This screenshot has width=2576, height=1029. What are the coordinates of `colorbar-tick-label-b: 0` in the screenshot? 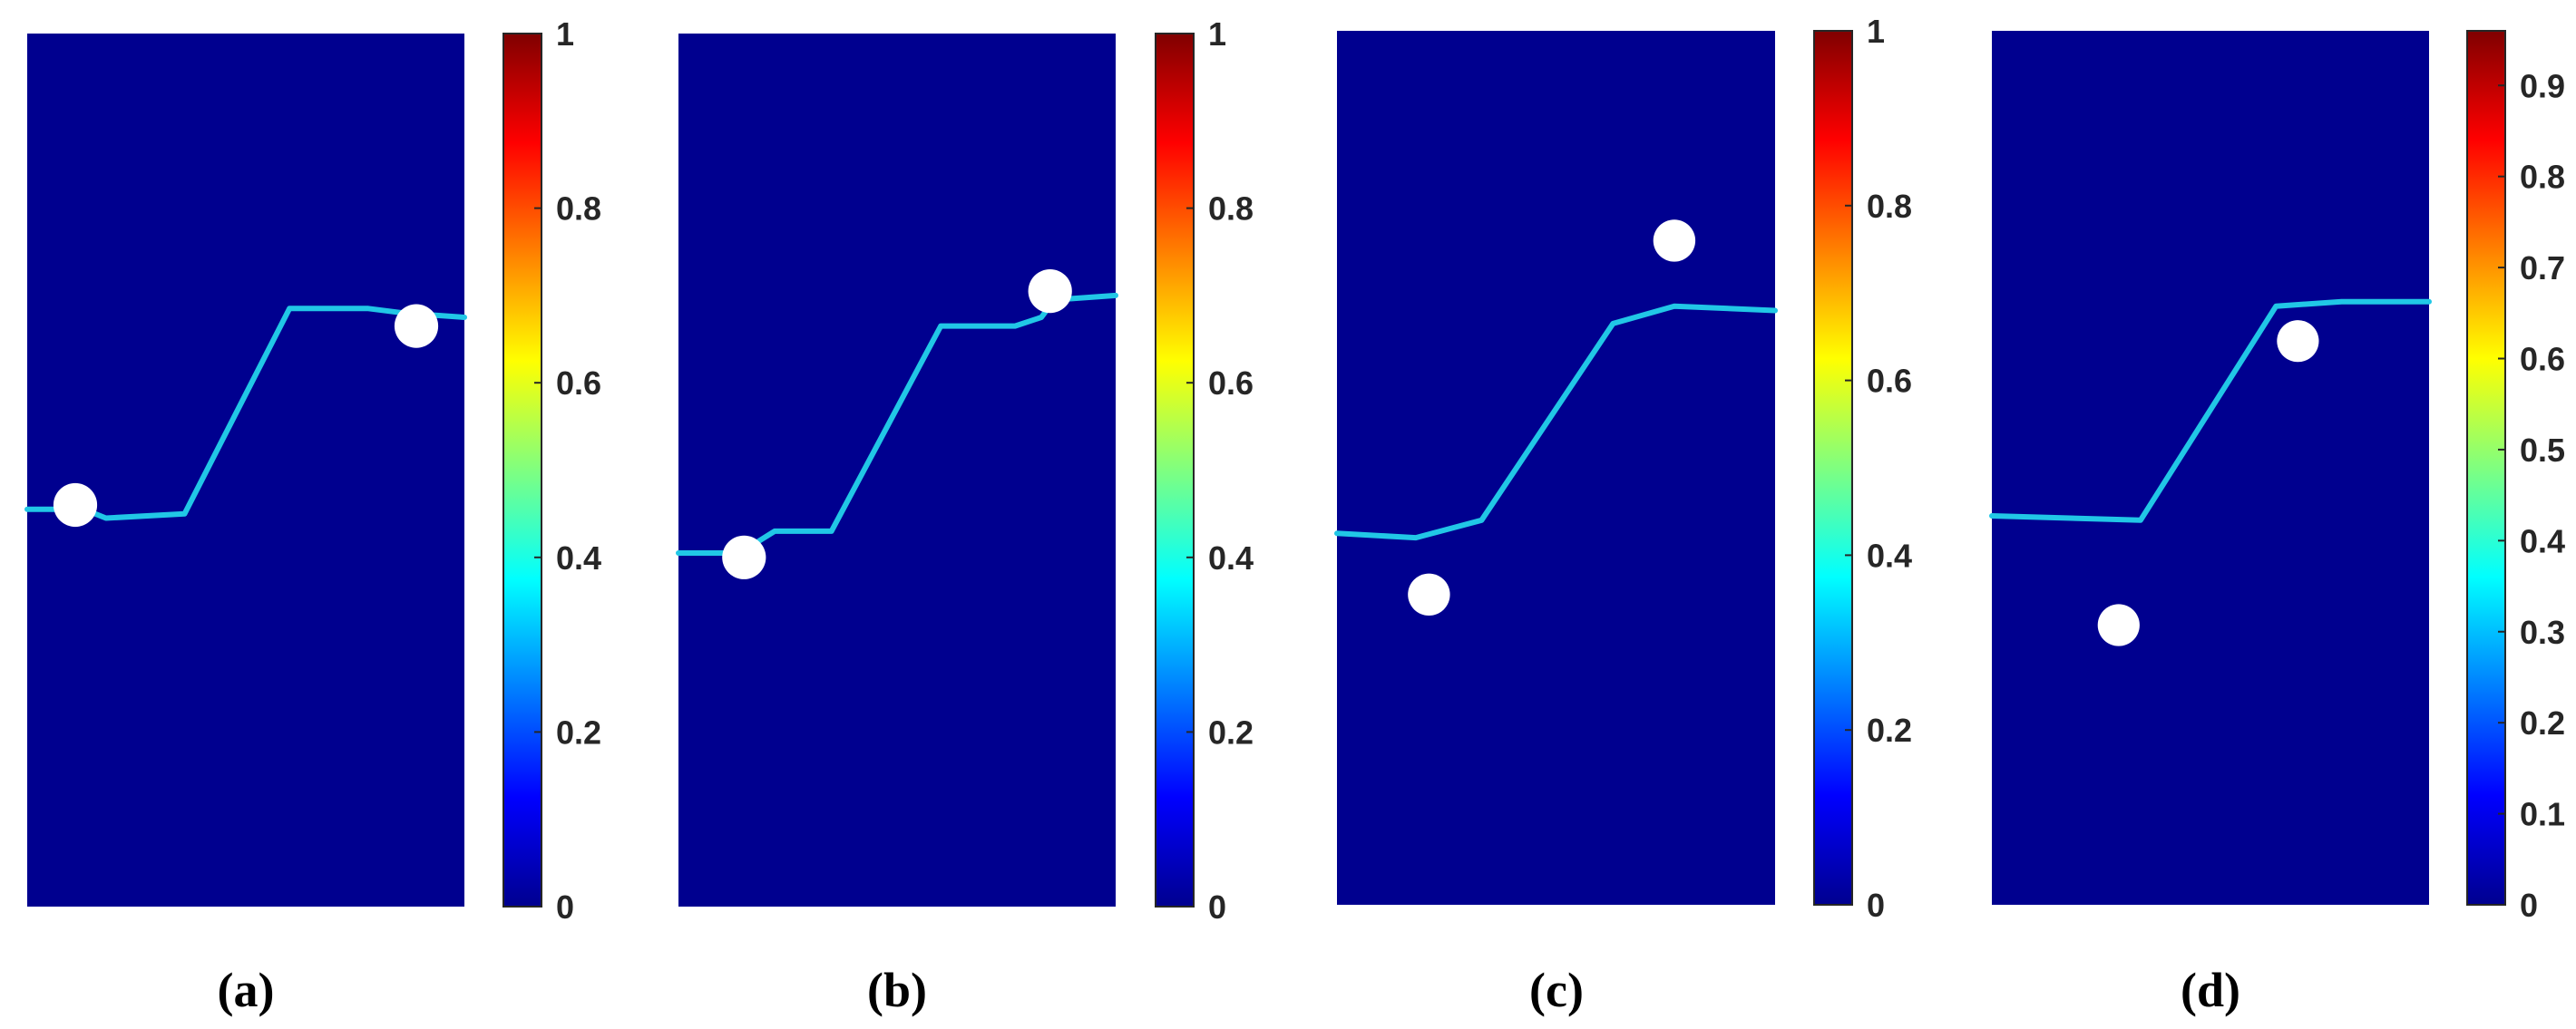 It's located at (1217, 907).